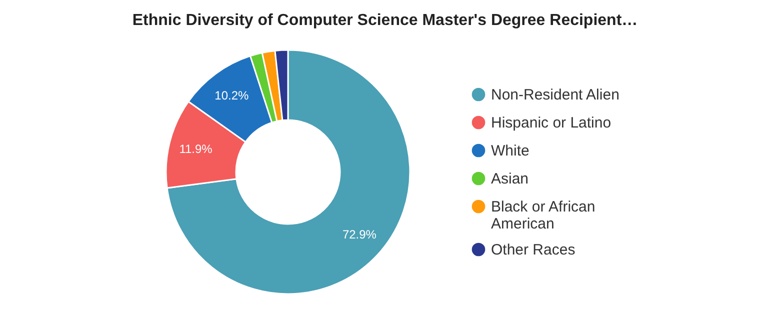 This screenshot has height=335, width=770. What do you see at coordinates (533, 250) in the screenshot?
I see `legend-label: Other Races` at bounding box center [533, 250].